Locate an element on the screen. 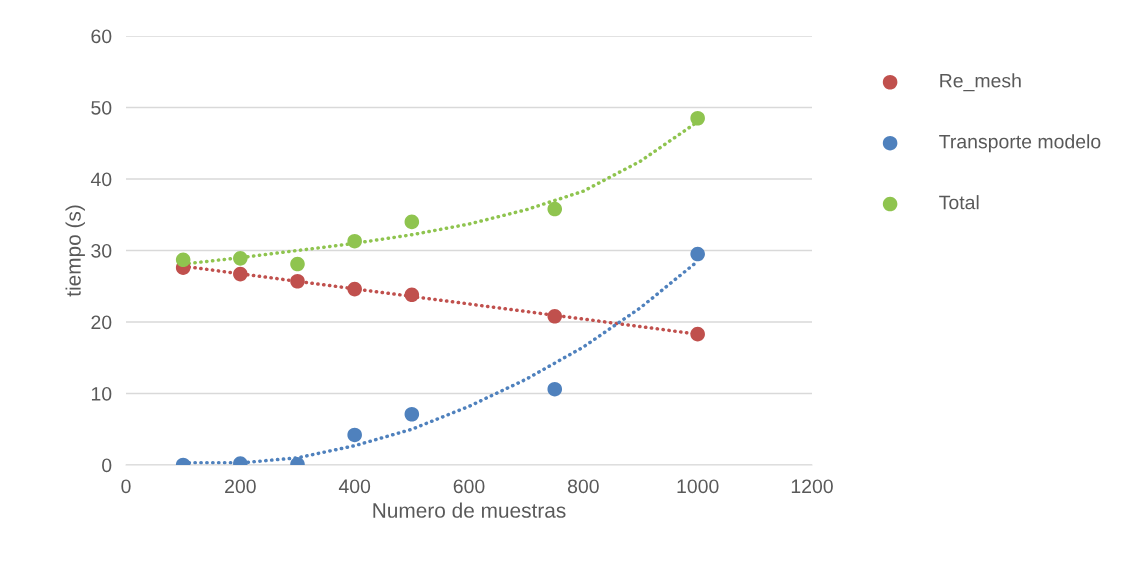 This screenshot has width=1121, height=579. legend-label: Total is located at coordinates (959, 202).